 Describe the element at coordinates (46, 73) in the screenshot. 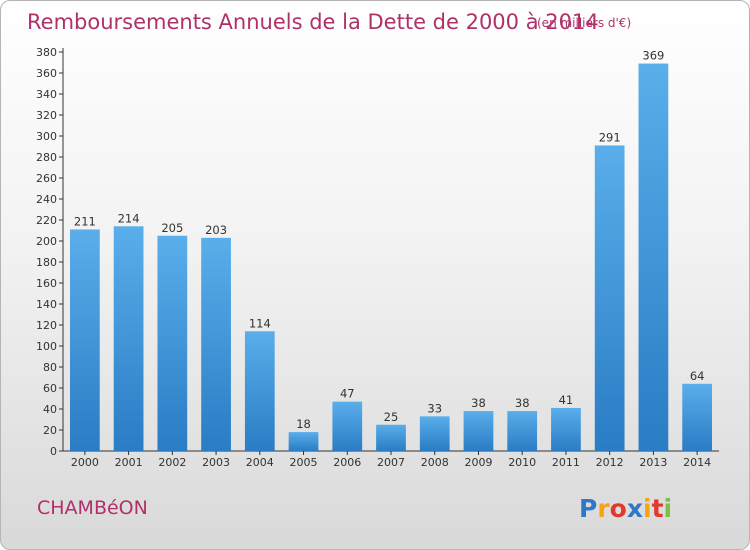

I see `y-tick-label: 360` at that location.